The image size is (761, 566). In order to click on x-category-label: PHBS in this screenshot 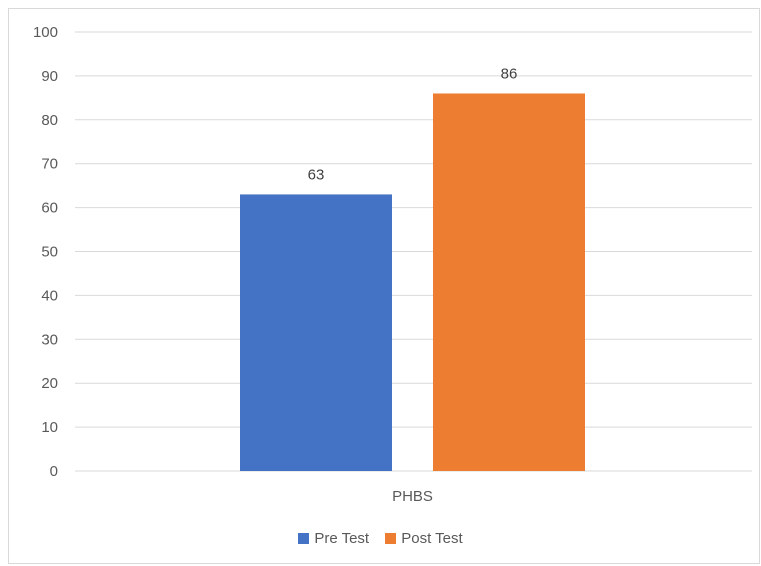, I will do `click(412, 496)`.